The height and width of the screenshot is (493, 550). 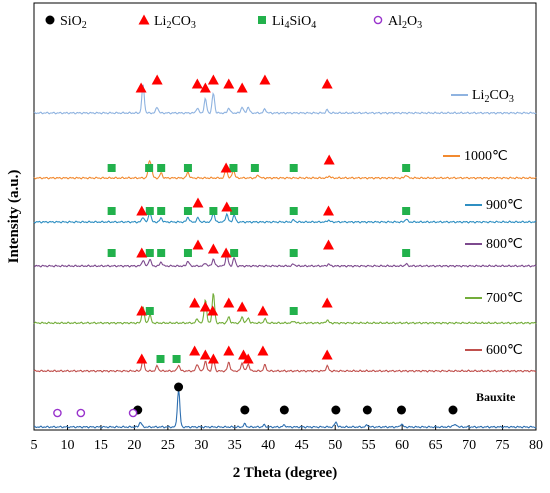 What do you see at coordinates (294, 22) in the screenshot?
I see `legend-label-li4sio4: Li4SiO4` at bounding box center [294, 22].